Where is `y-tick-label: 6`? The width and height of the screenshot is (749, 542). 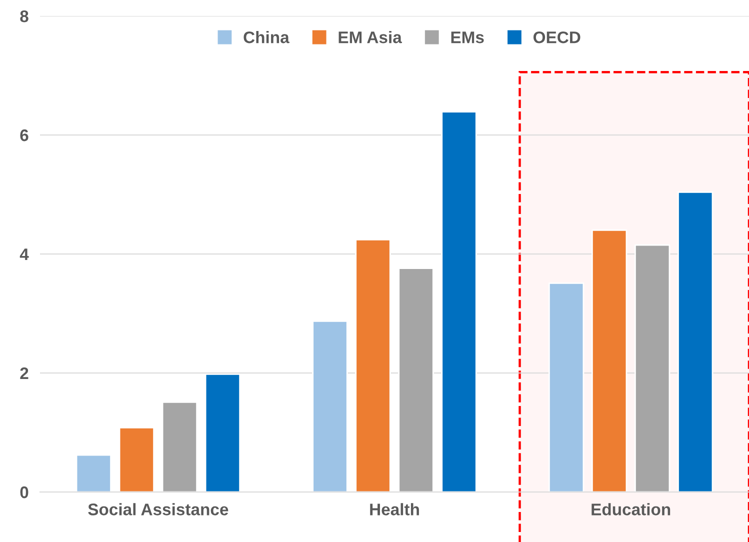 y-tick-label: 6 is located at coordinates (24, 135).